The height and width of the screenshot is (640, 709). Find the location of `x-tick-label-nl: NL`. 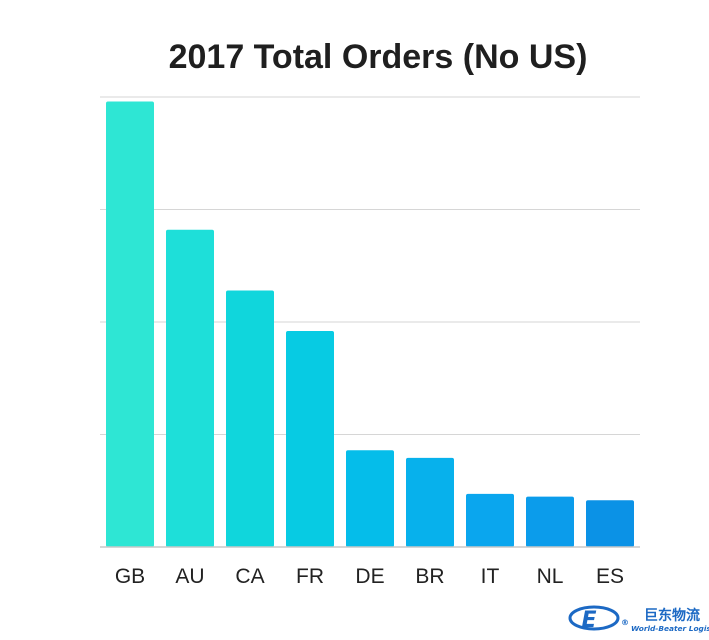

x-tick-label-nl: NL is located at coordinates (550, 576).